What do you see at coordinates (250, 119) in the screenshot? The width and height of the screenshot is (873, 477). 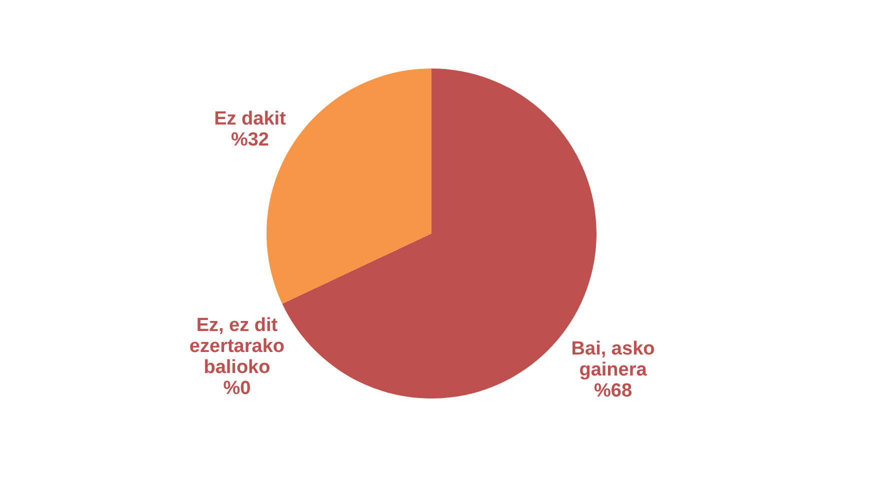 I see `slice-label: Ez dakit` at bounding box center [250, 119].